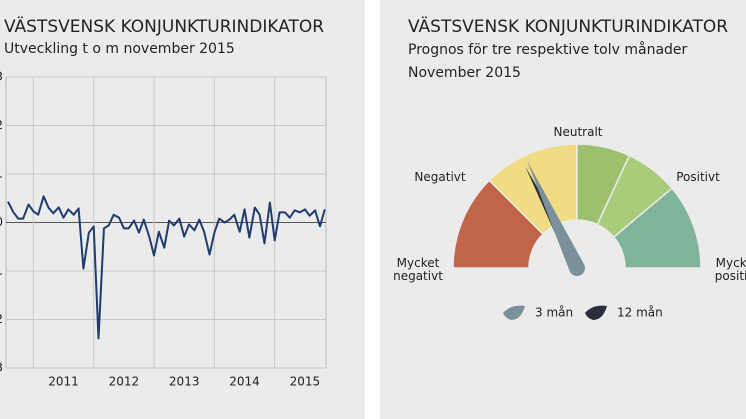 The image size is (746, 419). What do you see at coordinates (554, 313) in the screenshot?
I see `legend-label: 3 mån` at bounding box center [554, 313].